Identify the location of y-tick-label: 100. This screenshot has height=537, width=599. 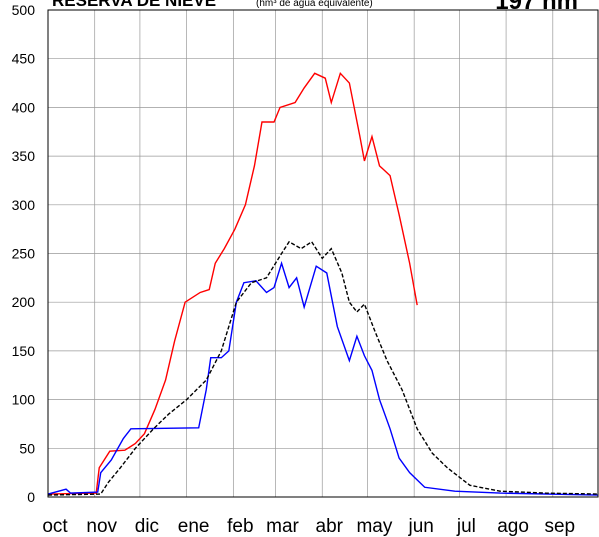
(24, 400).